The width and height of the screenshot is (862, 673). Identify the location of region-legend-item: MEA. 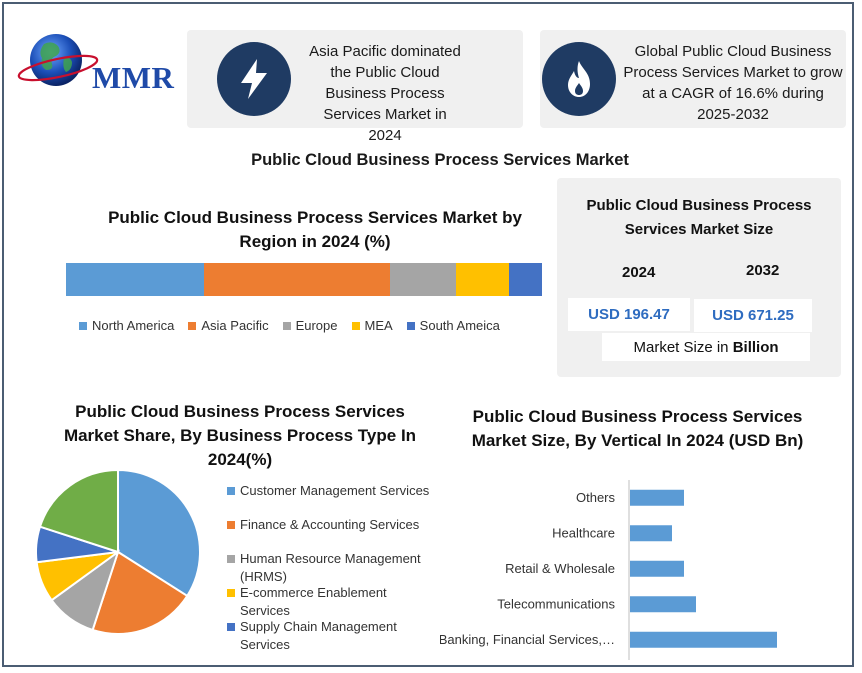
(372, 325).